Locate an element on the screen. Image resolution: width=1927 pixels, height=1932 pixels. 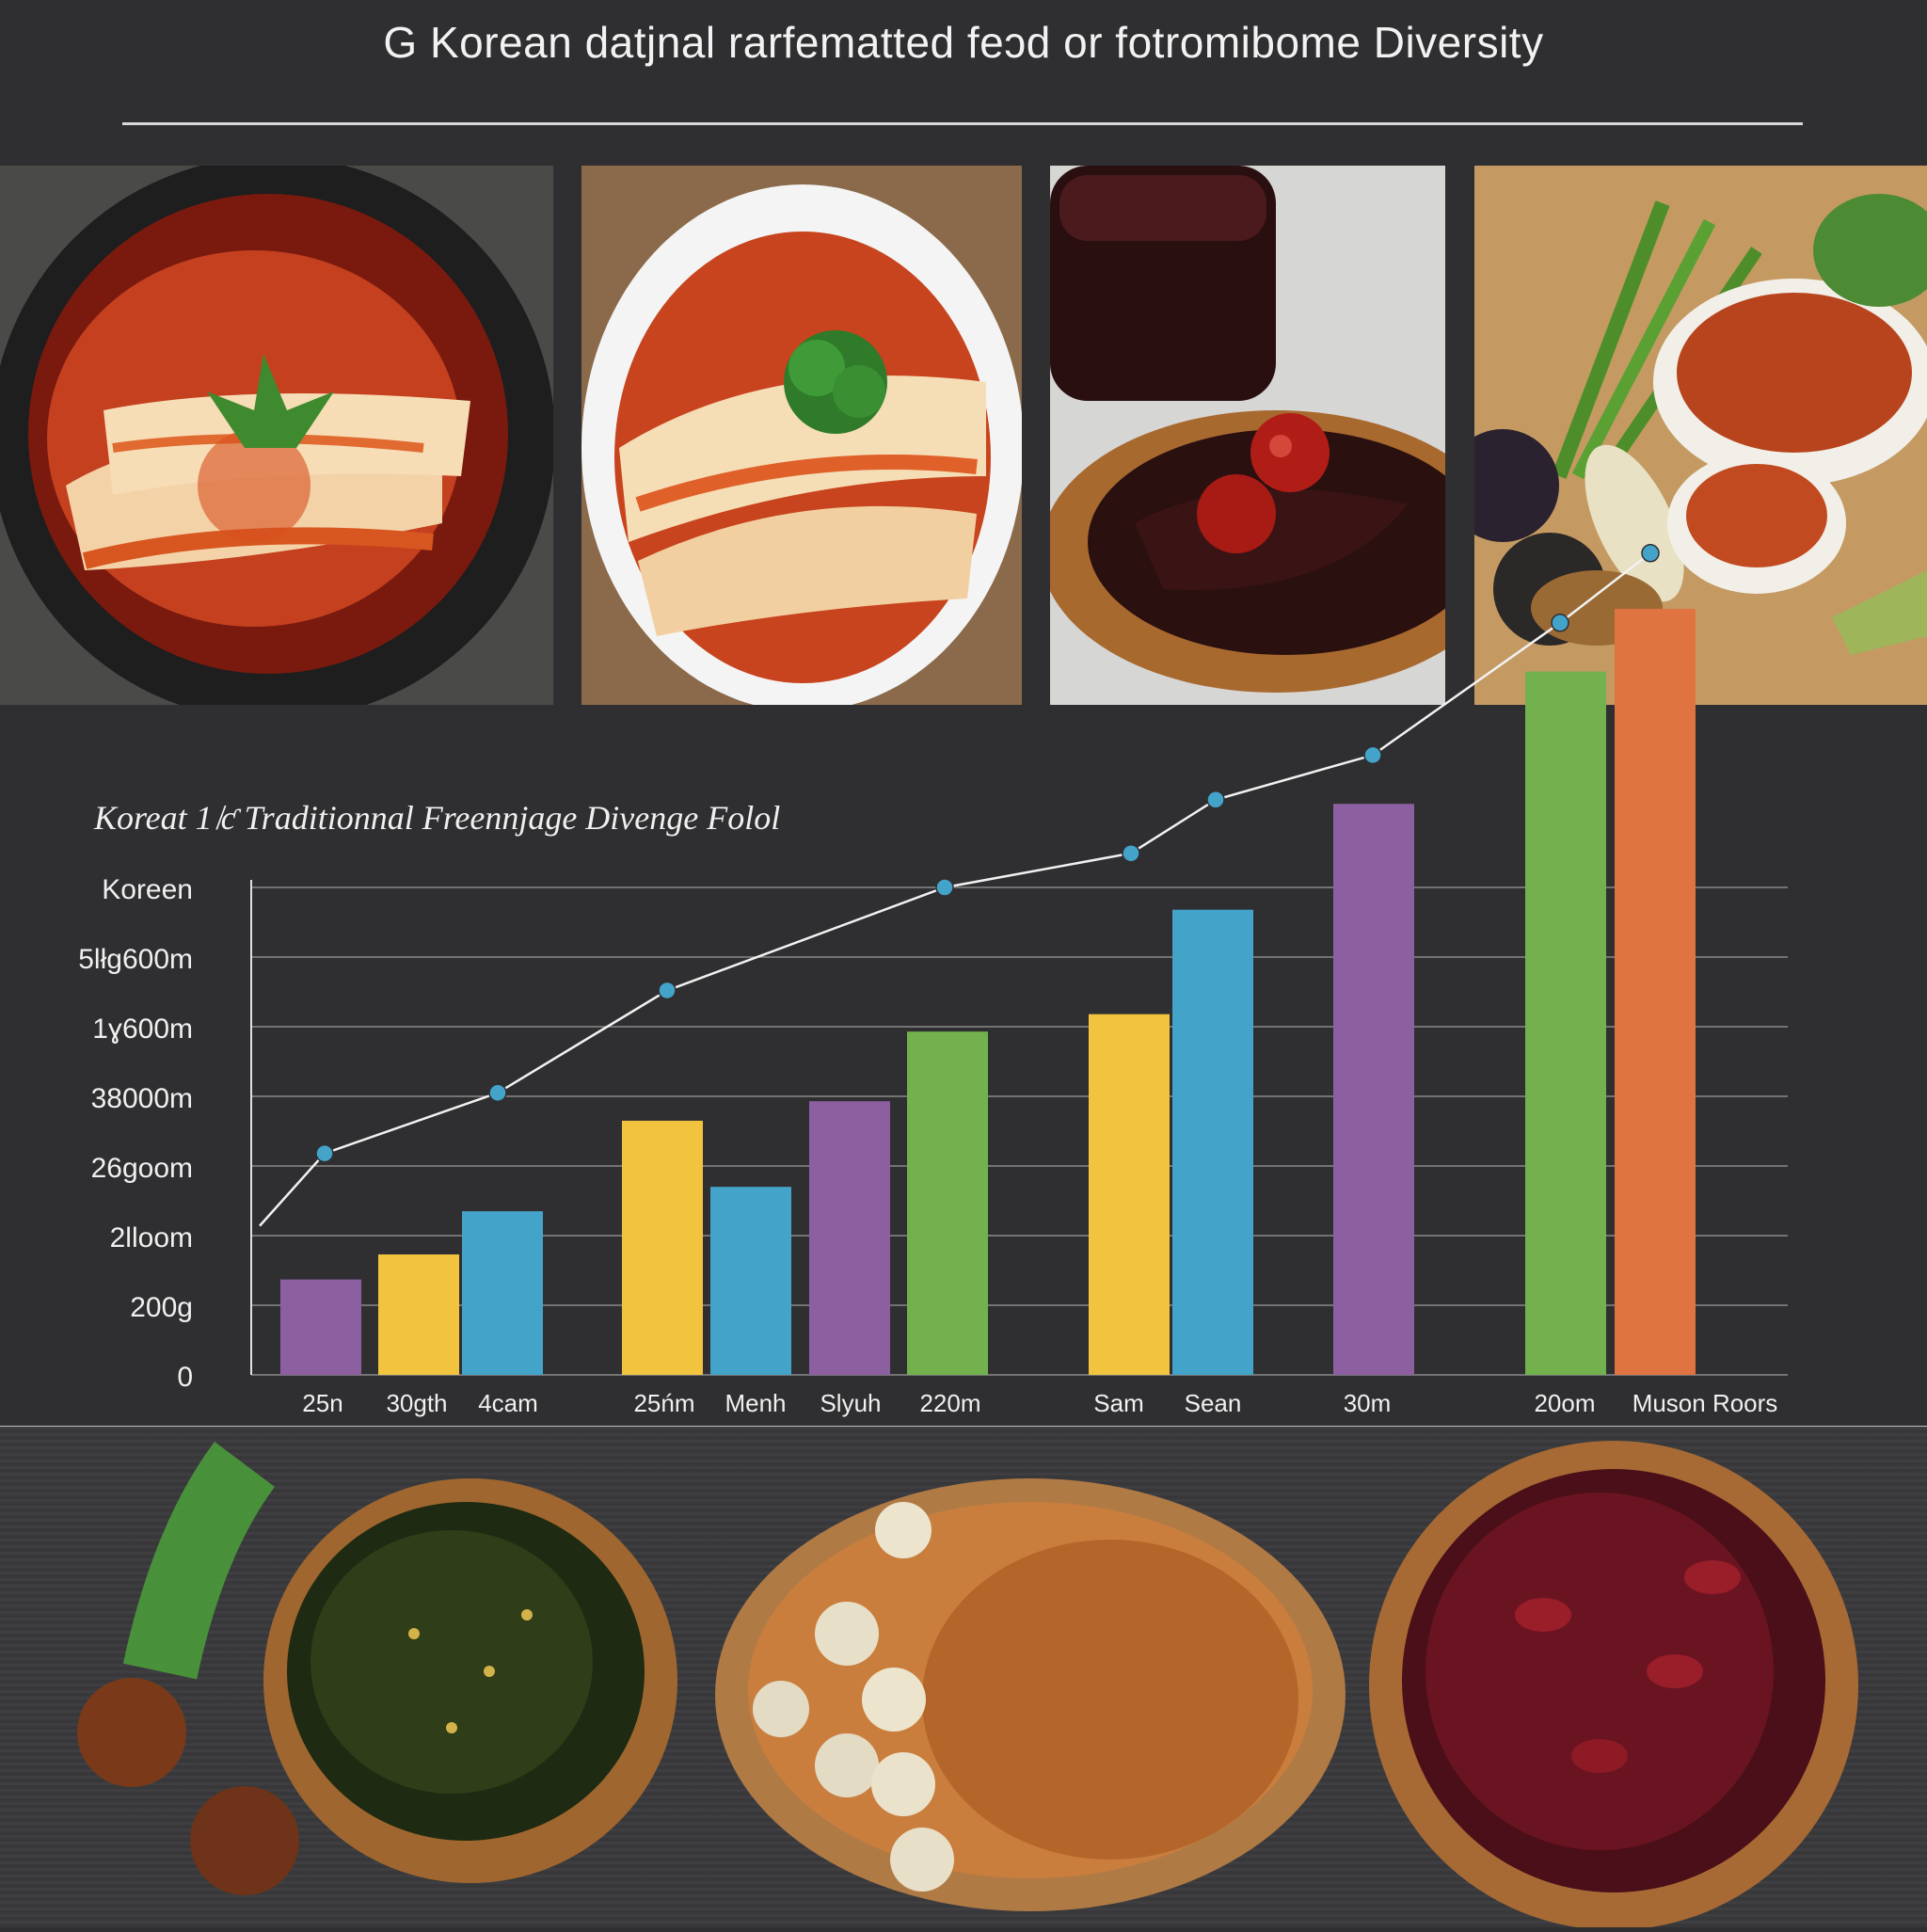
y-tick-label: 26goom is located at coordinates (142, 1168).